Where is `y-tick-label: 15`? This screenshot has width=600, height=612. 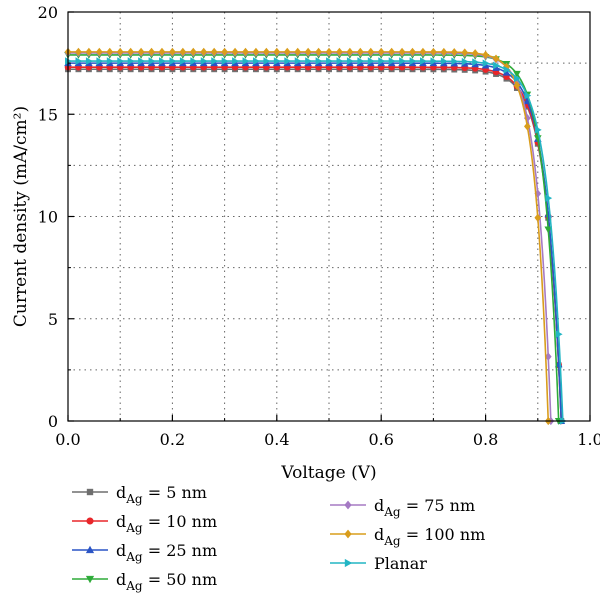
y-tick-label: 15 is located at coordinates (48, 114).